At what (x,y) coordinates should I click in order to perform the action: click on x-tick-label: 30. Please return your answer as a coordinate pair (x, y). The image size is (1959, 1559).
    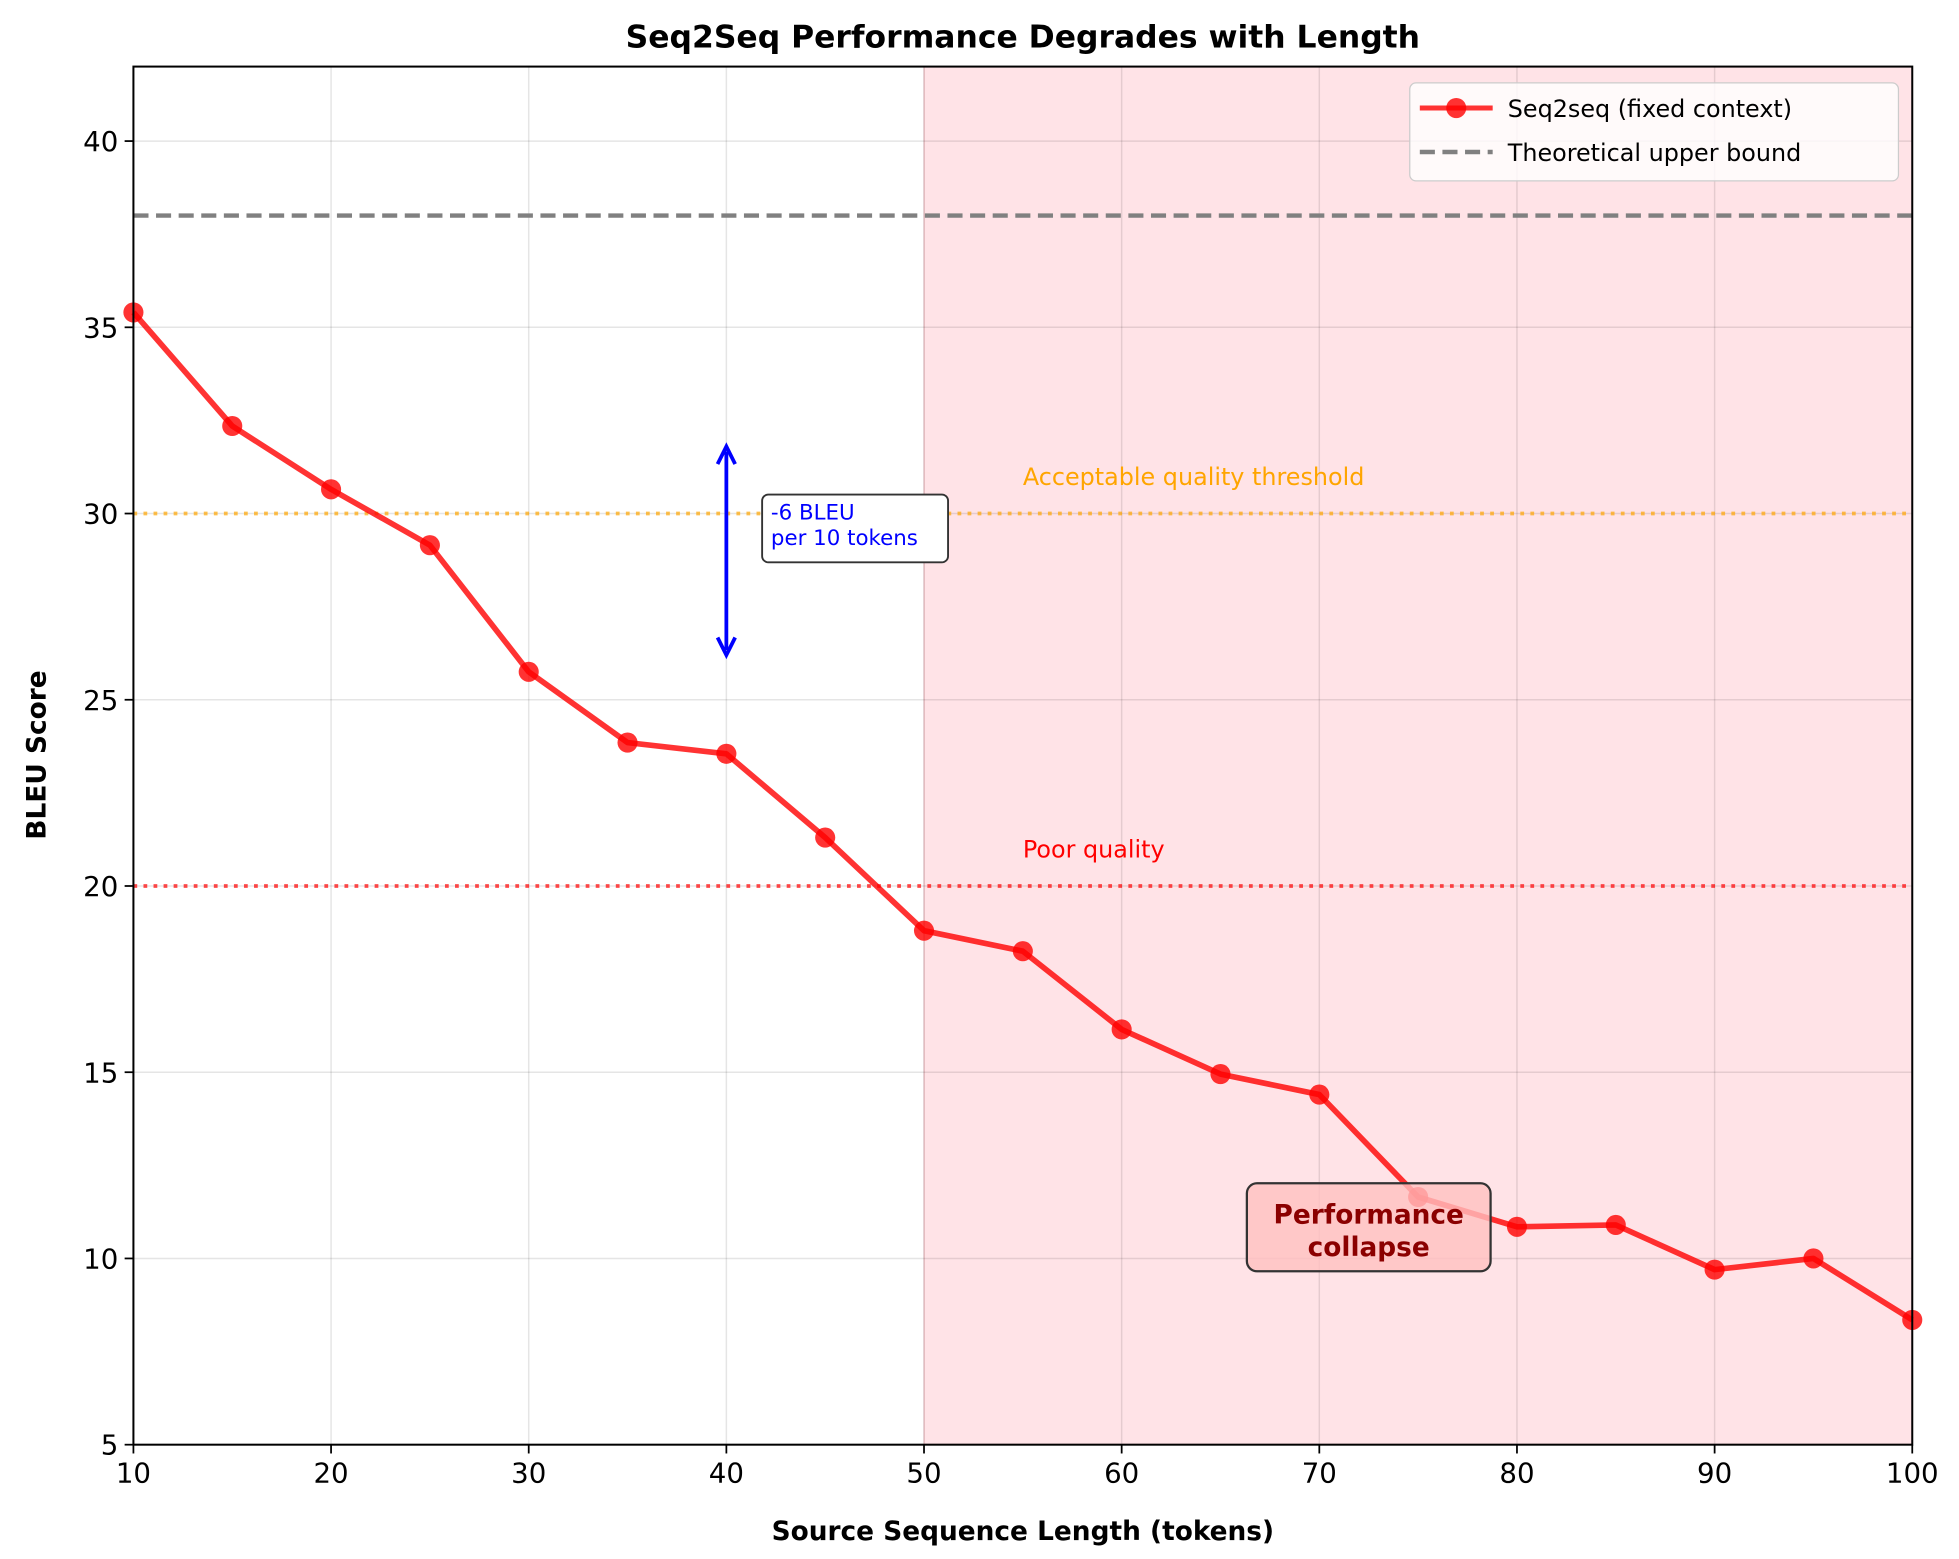
    Looking at the image, I should click on (528, 1472).